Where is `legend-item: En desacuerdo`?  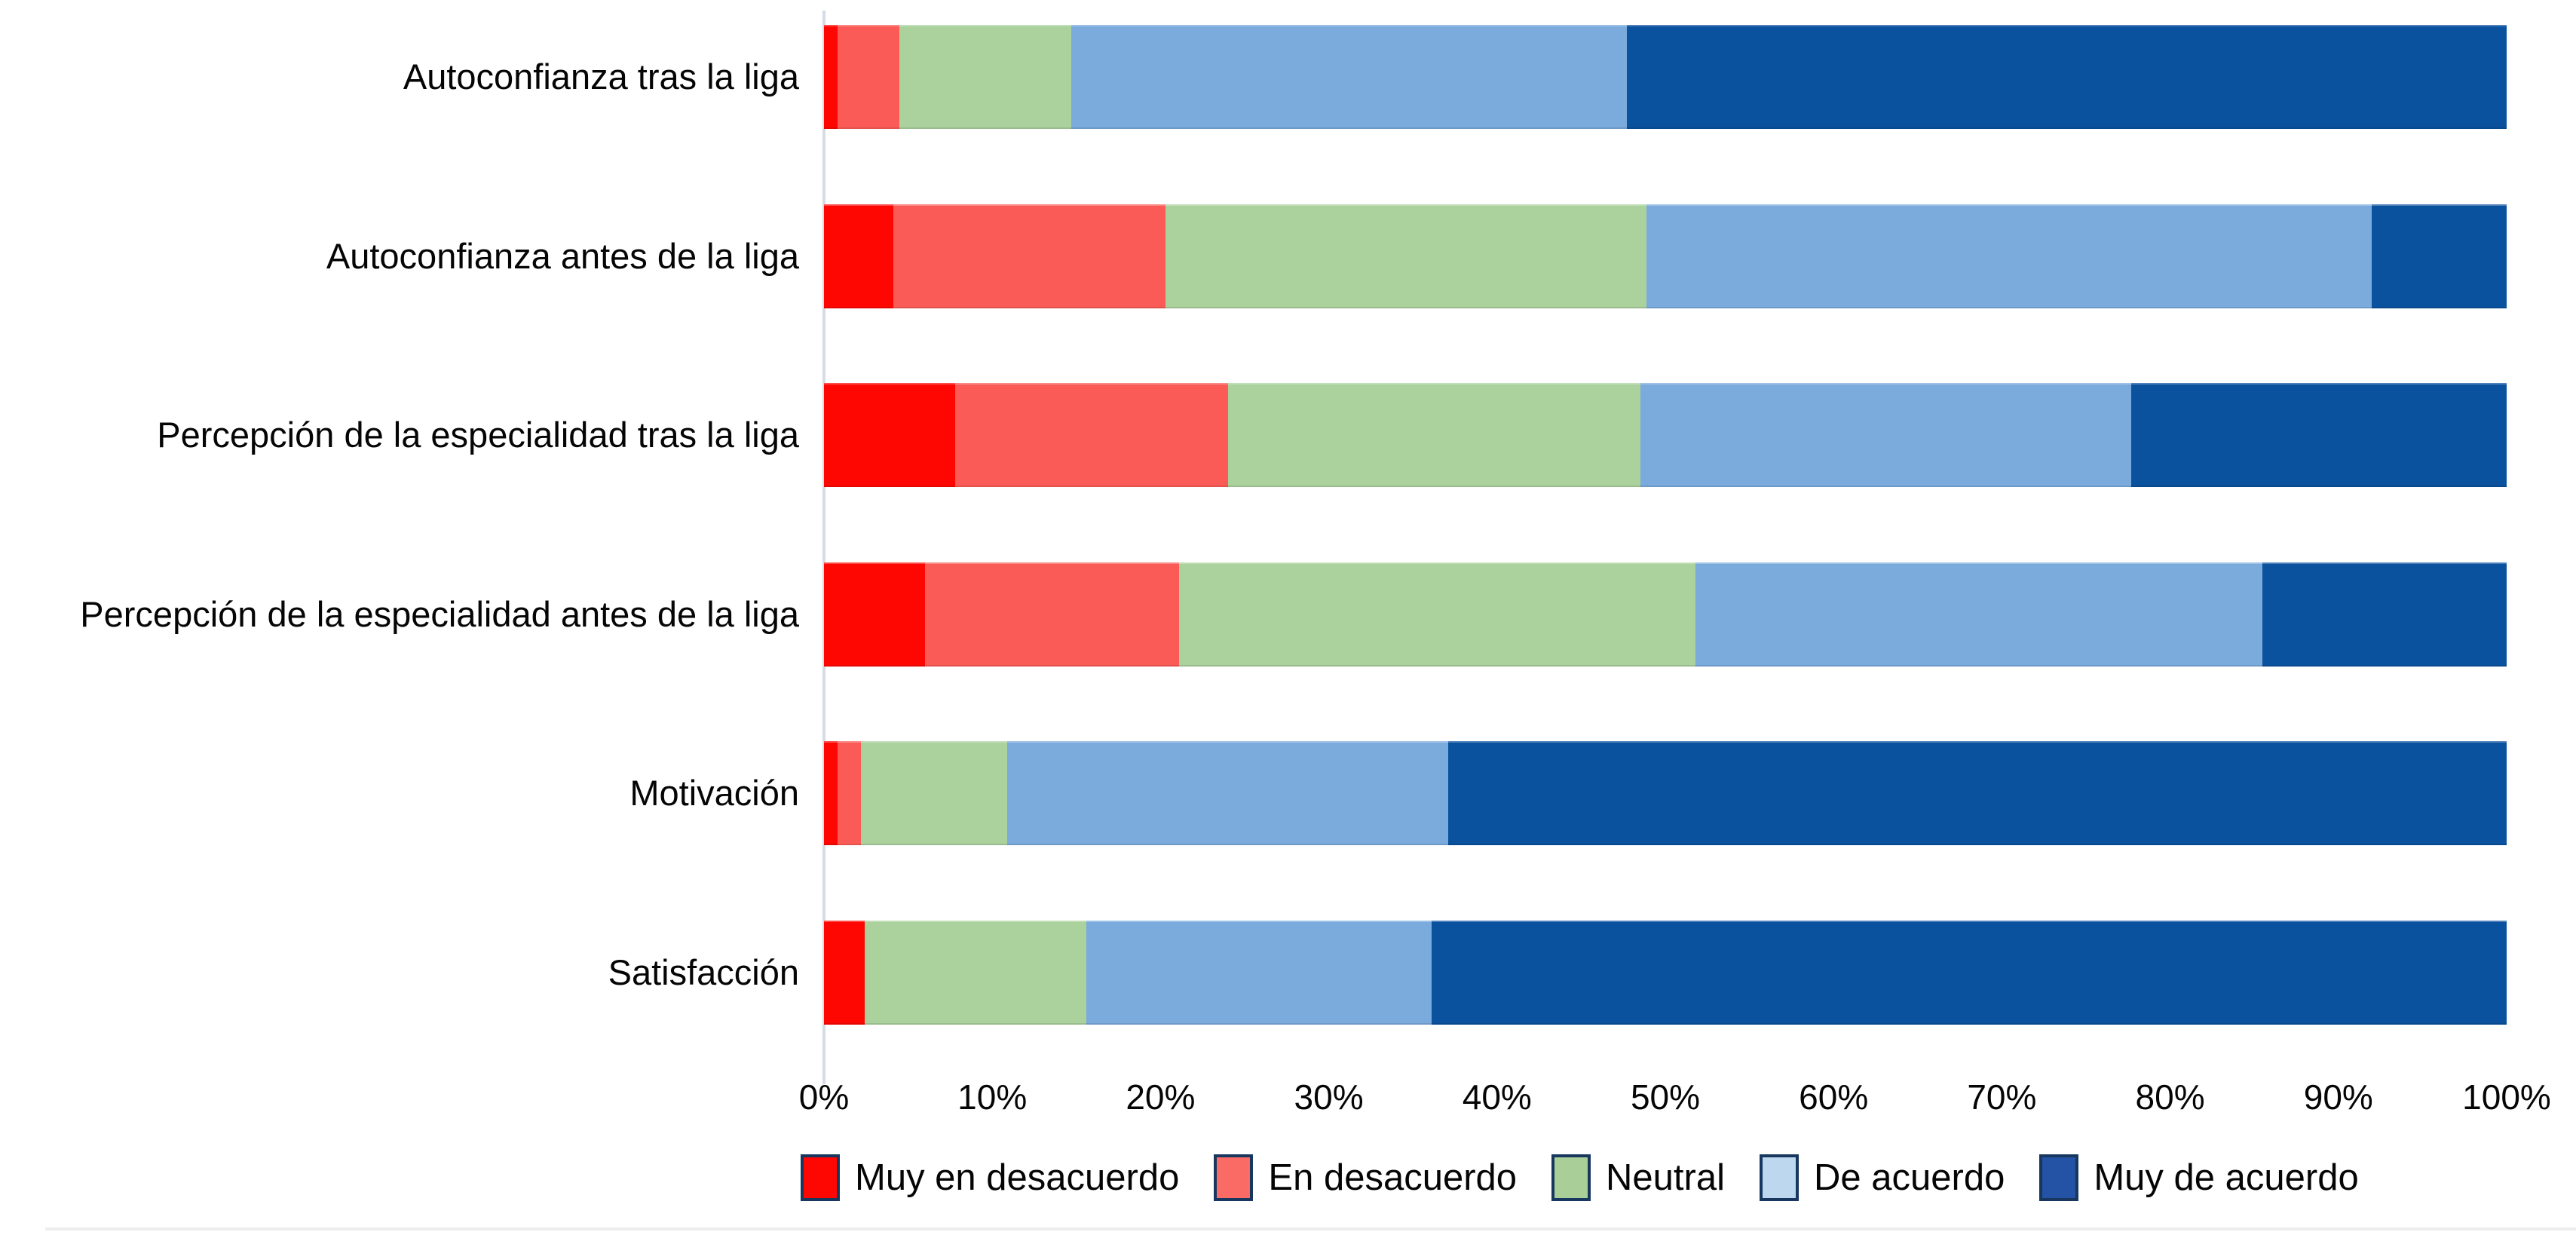
legend-item: En desacuerdo is located at coordinates (1365, 1177).